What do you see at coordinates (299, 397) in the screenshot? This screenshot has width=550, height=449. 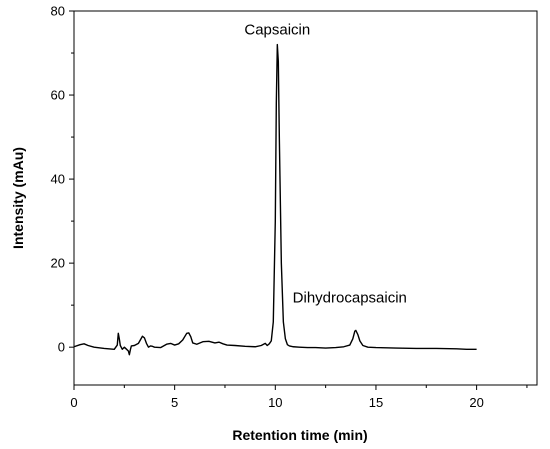 I see `x-axis-ticks: 0 5 10 15 20` at bounding box center [299, 397].